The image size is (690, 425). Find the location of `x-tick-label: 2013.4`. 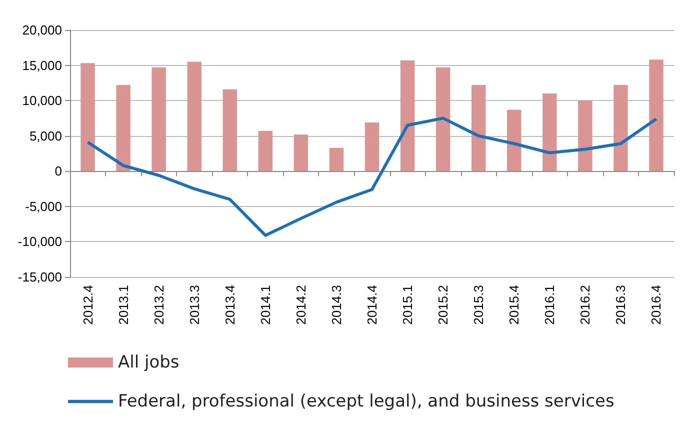

x-tick-label: 2013.4 is located at coordinates (230, 305).